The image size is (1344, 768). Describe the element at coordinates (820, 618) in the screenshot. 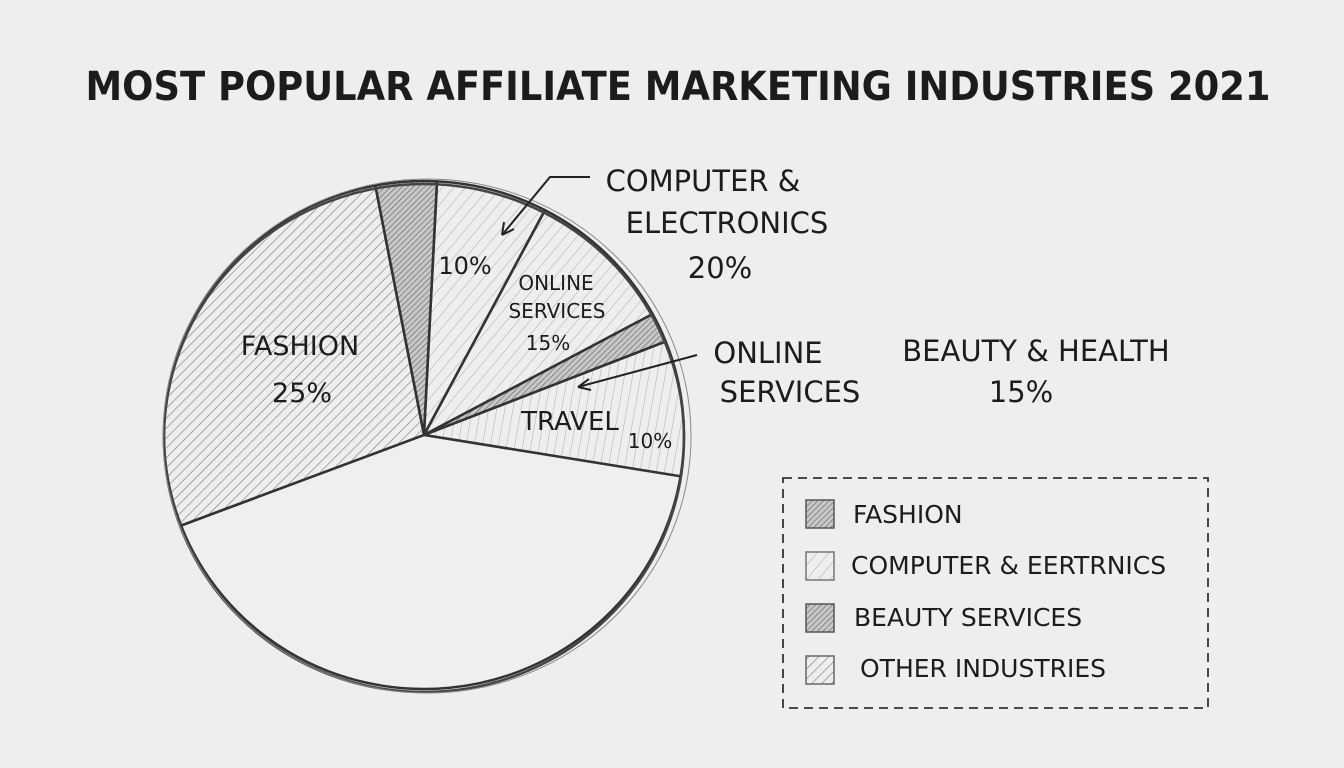

I see `legend-swatch-beauty` at that location.